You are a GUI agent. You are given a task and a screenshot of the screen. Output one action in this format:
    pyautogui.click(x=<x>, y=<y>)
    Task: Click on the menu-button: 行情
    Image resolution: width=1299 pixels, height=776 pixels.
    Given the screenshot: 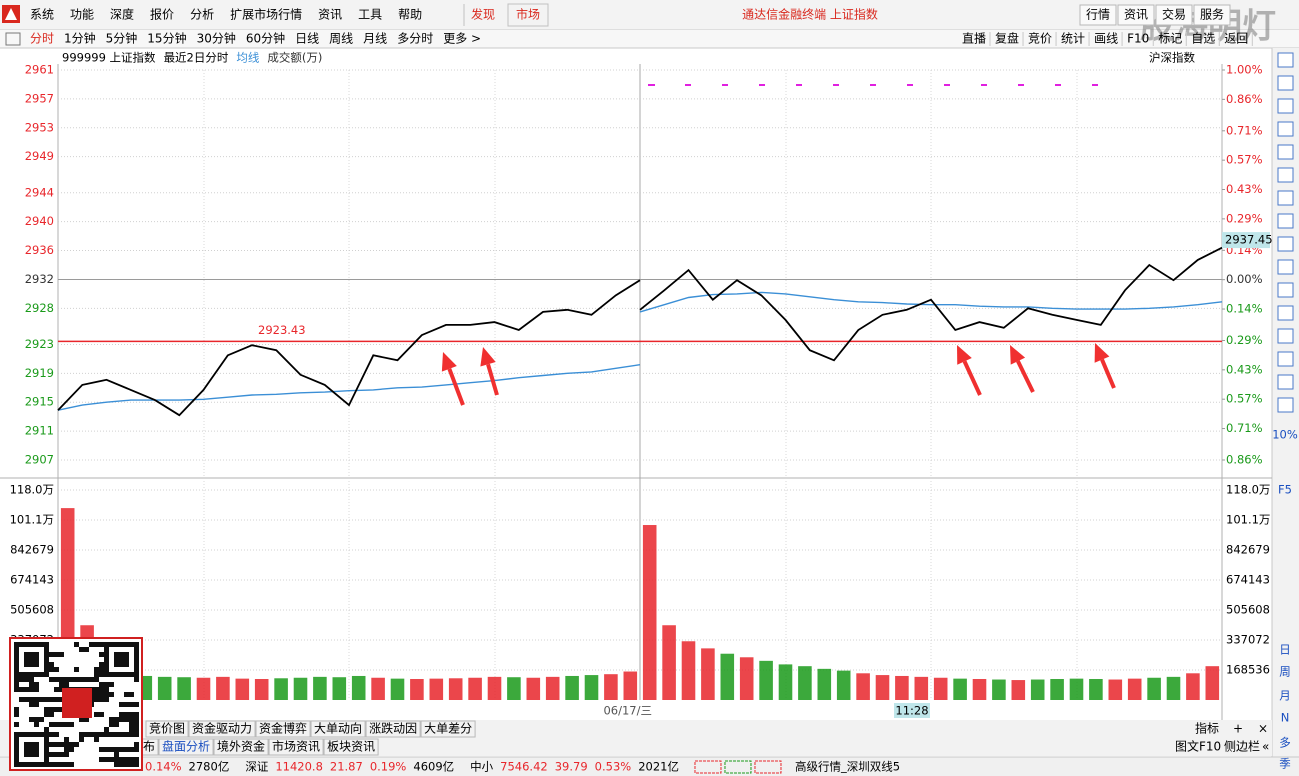 What is the action you would take?
    pyautogui.click(x=1098, y=15)
    